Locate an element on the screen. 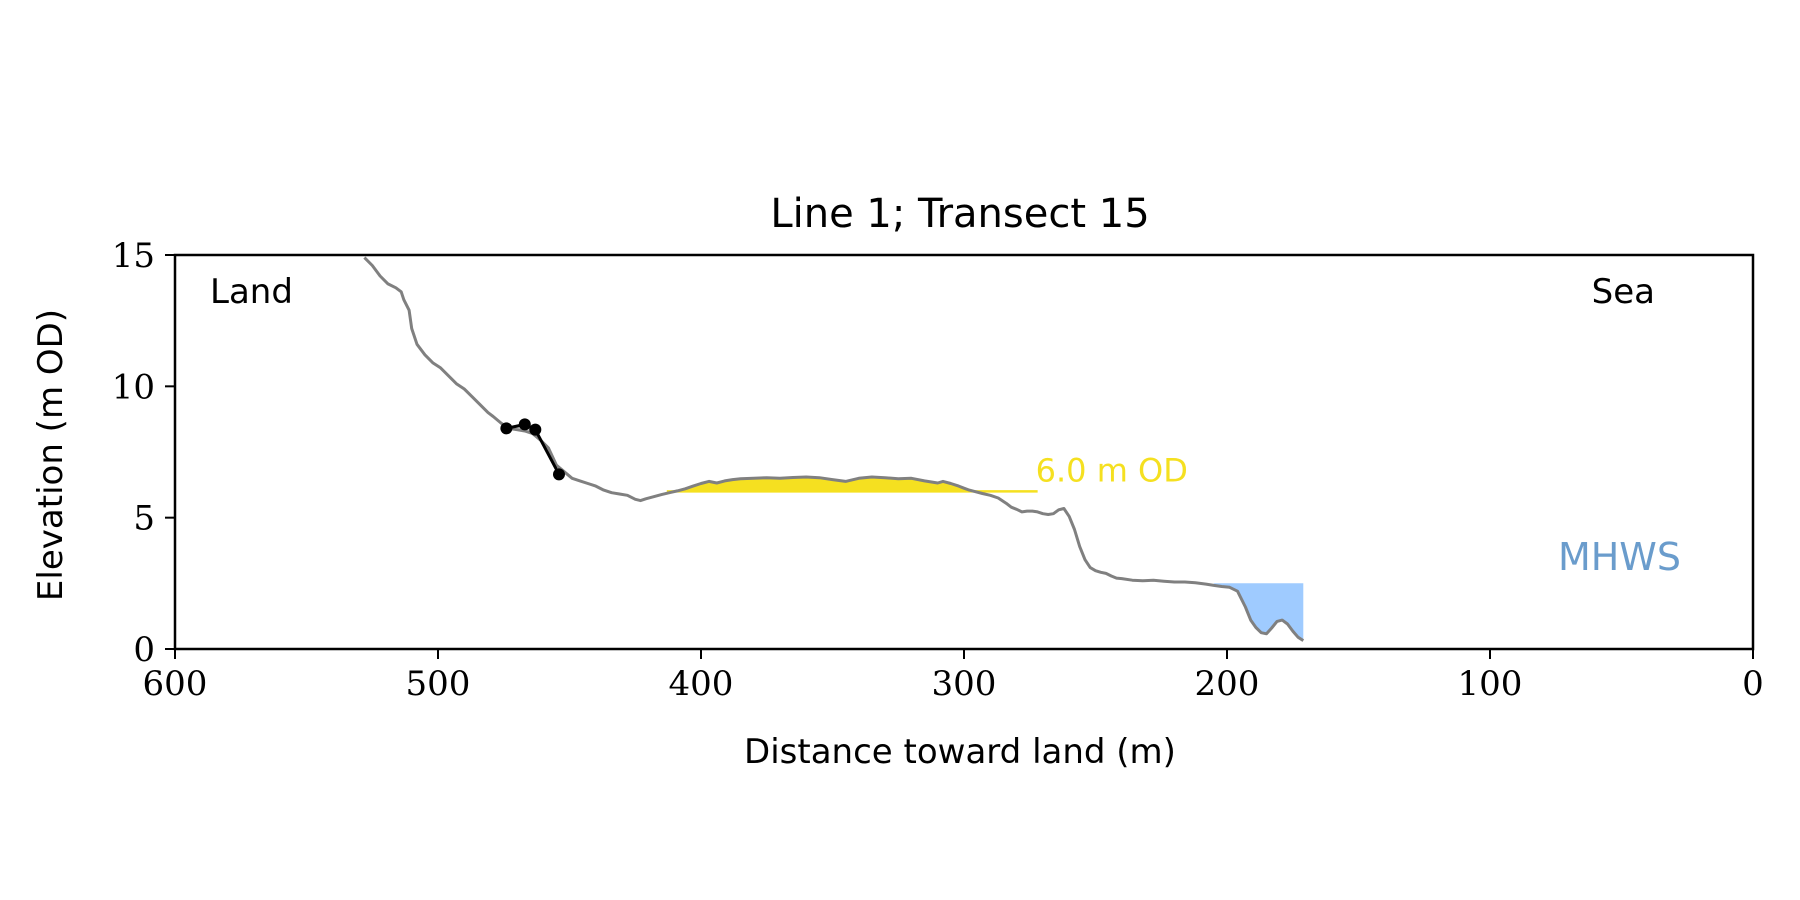  x-axis-label: Distance toward land (m) is located at coordinates (960, 752).